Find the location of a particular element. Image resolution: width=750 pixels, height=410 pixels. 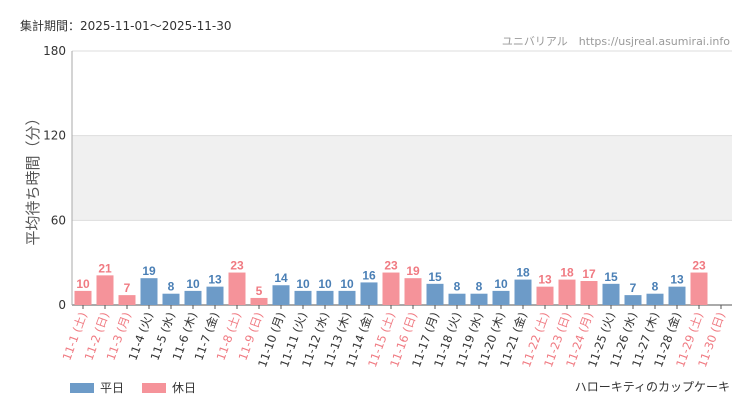

source-credit: ユニバリアル https://usjreal.asumirai.info is located at coordinates (615, 41).